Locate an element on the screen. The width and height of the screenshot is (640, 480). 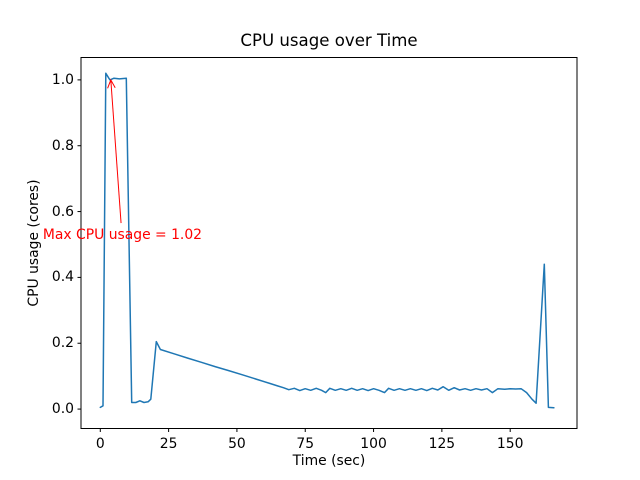
x-tick-label: 50 is located at coordinates (237, 444).